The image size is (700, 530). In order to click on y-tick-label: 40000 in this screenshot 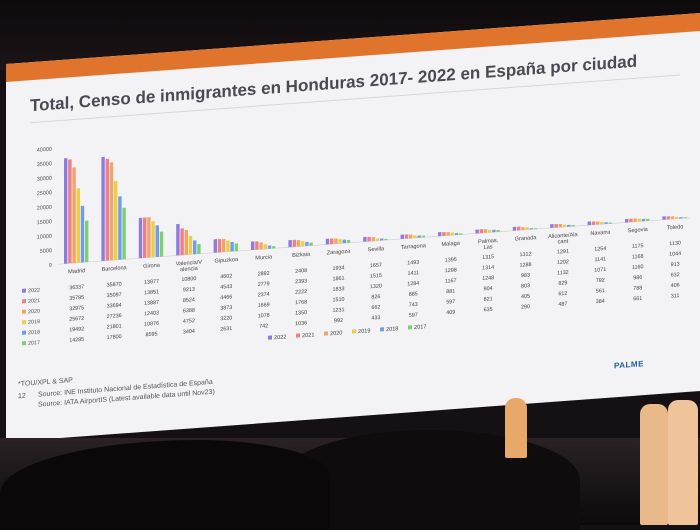, I will do `click(44, 150)`.